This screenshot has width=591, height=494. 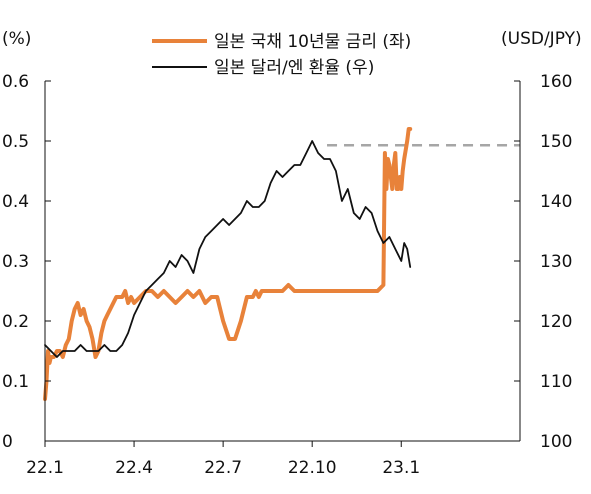 I want to click on x-tick-label: 22.4, so click(x=134, y=468).